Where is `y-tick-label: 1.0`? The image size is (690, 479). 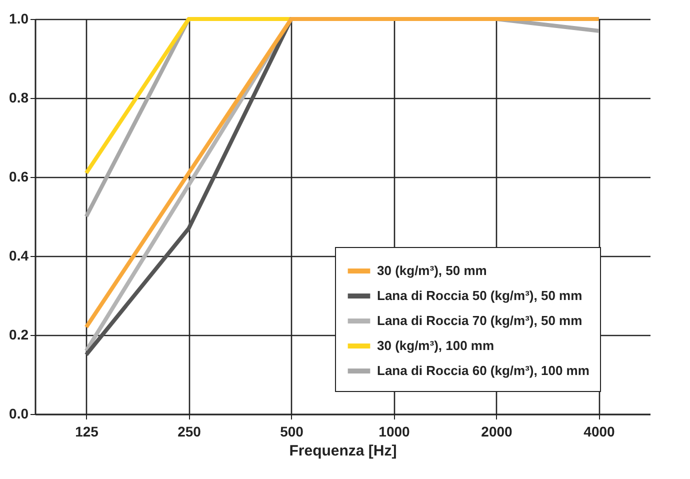 y-tick-label: 1.0 is located at coordinates (19, 18).